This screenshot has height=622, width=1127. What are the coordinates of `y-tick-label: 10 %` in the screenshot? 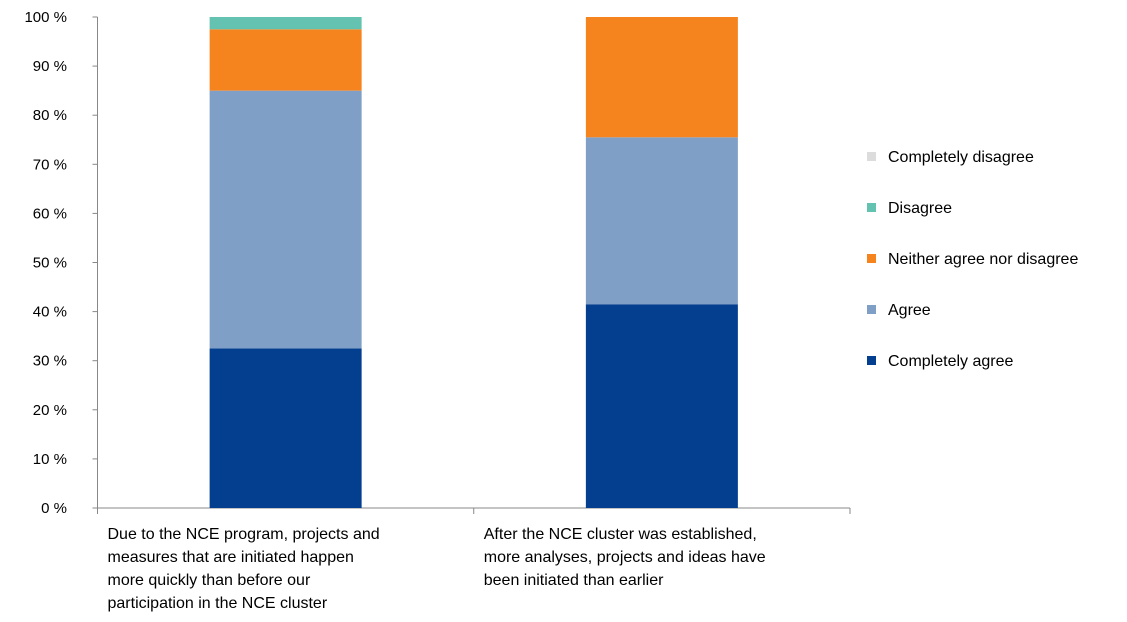 It's located at (50, 459).